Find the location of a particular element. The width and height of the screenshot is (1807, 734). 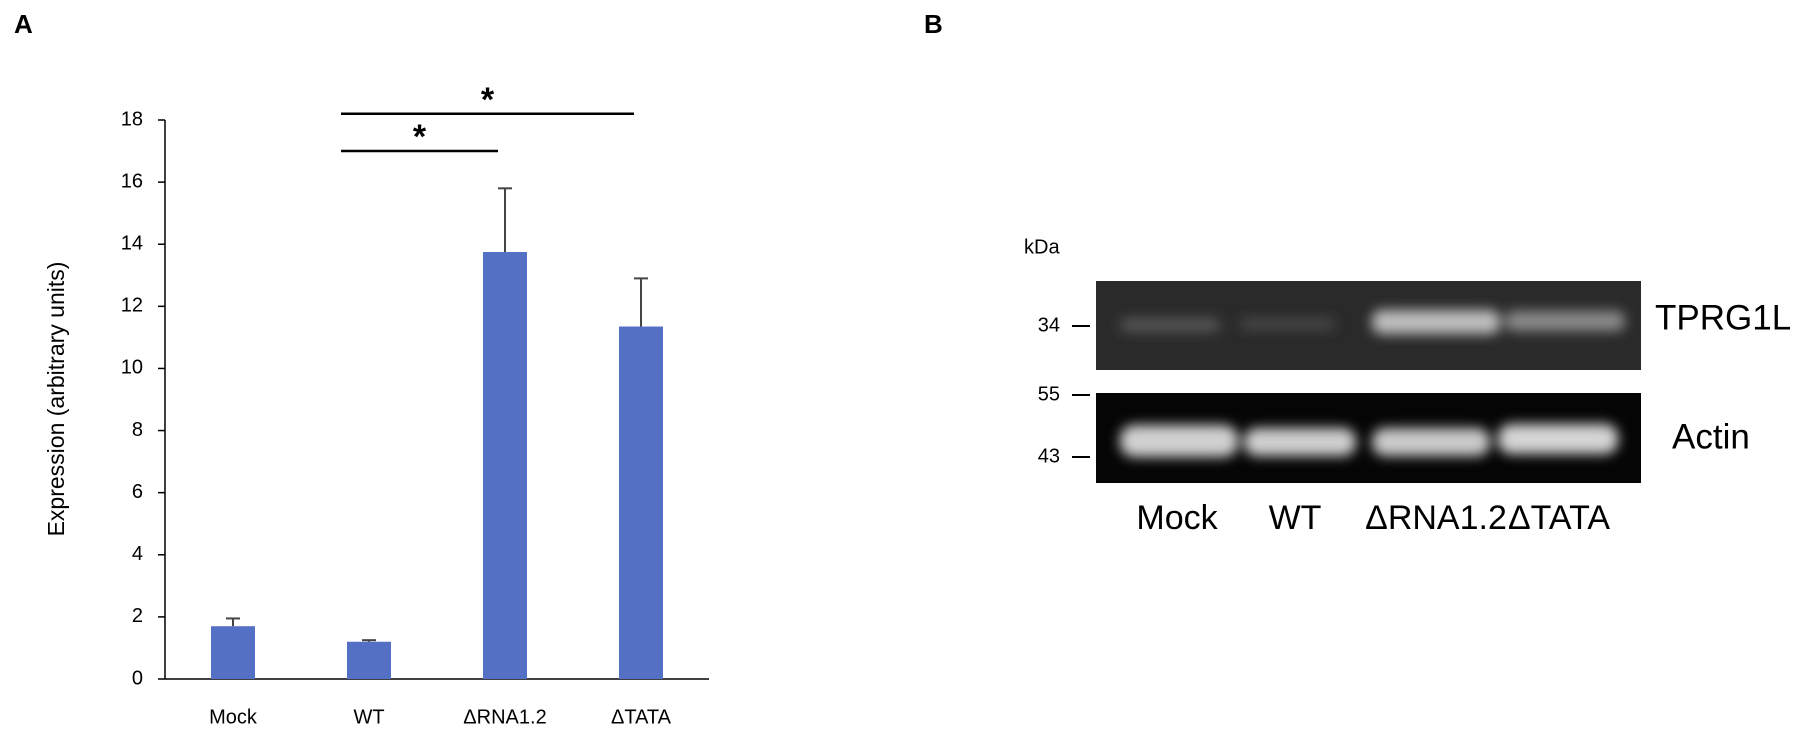

y-tick-label: 8 is located at coordinates (137, 430).